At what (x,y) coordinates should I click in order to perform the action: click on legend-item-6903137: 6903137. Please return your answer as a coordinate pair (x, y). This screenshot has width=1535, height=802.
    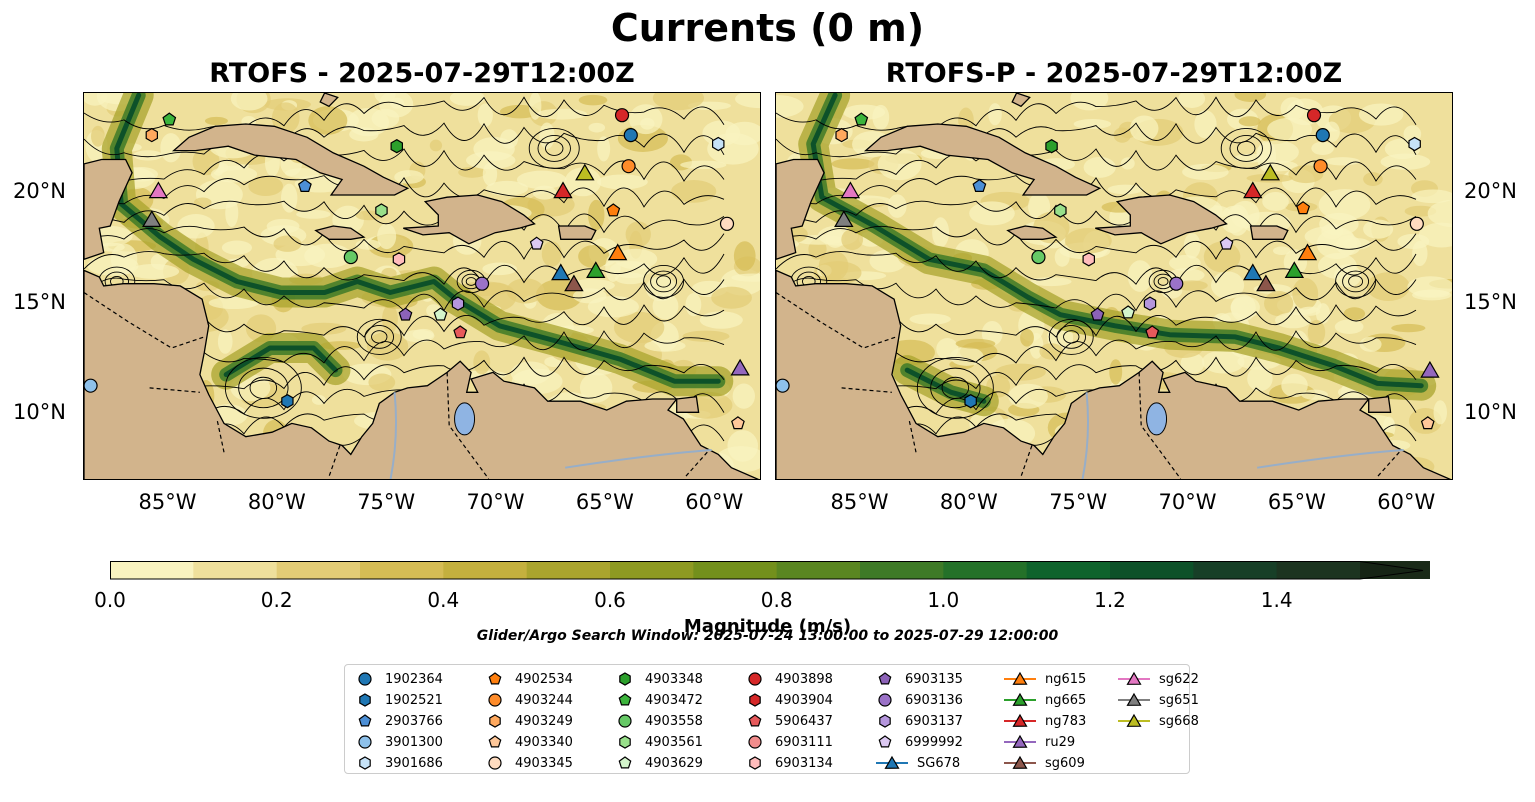
    Looking at the image, I should click on (919, 721).